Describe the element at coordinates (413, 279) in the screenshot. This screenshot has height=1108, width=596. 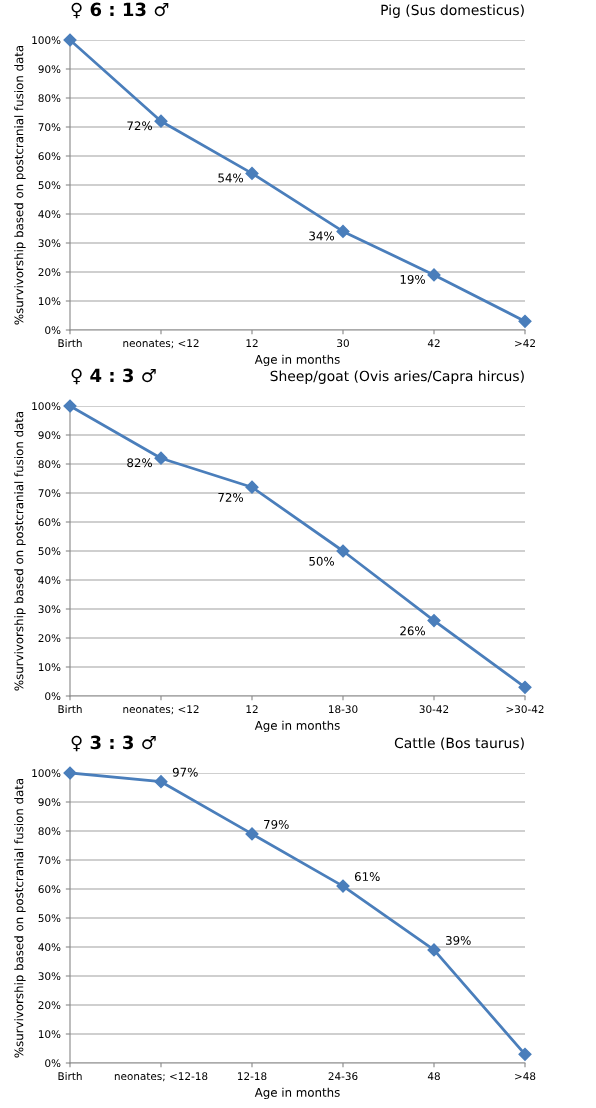
I see `data-label: 19%` at that location.